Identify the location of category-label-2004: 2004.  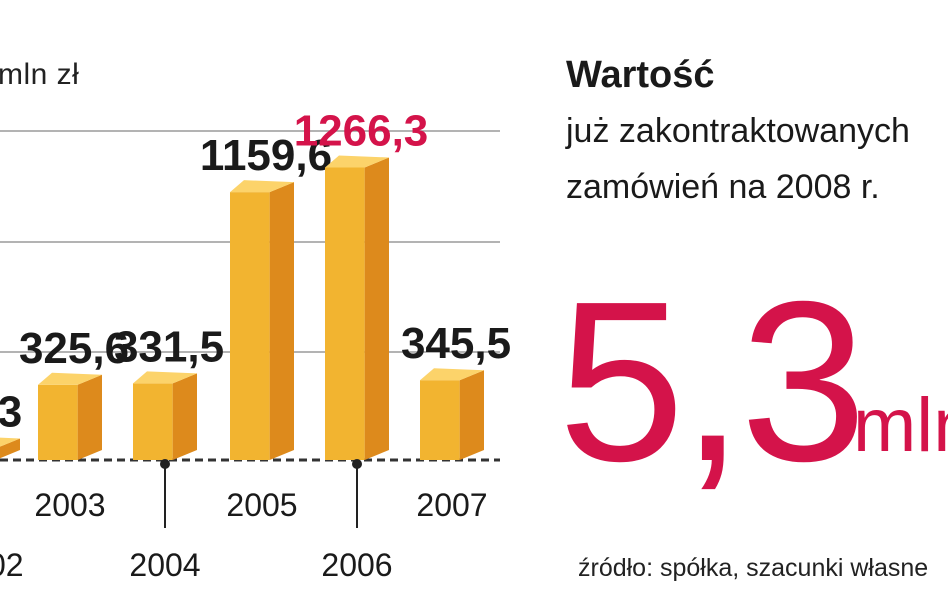
(164, 565).